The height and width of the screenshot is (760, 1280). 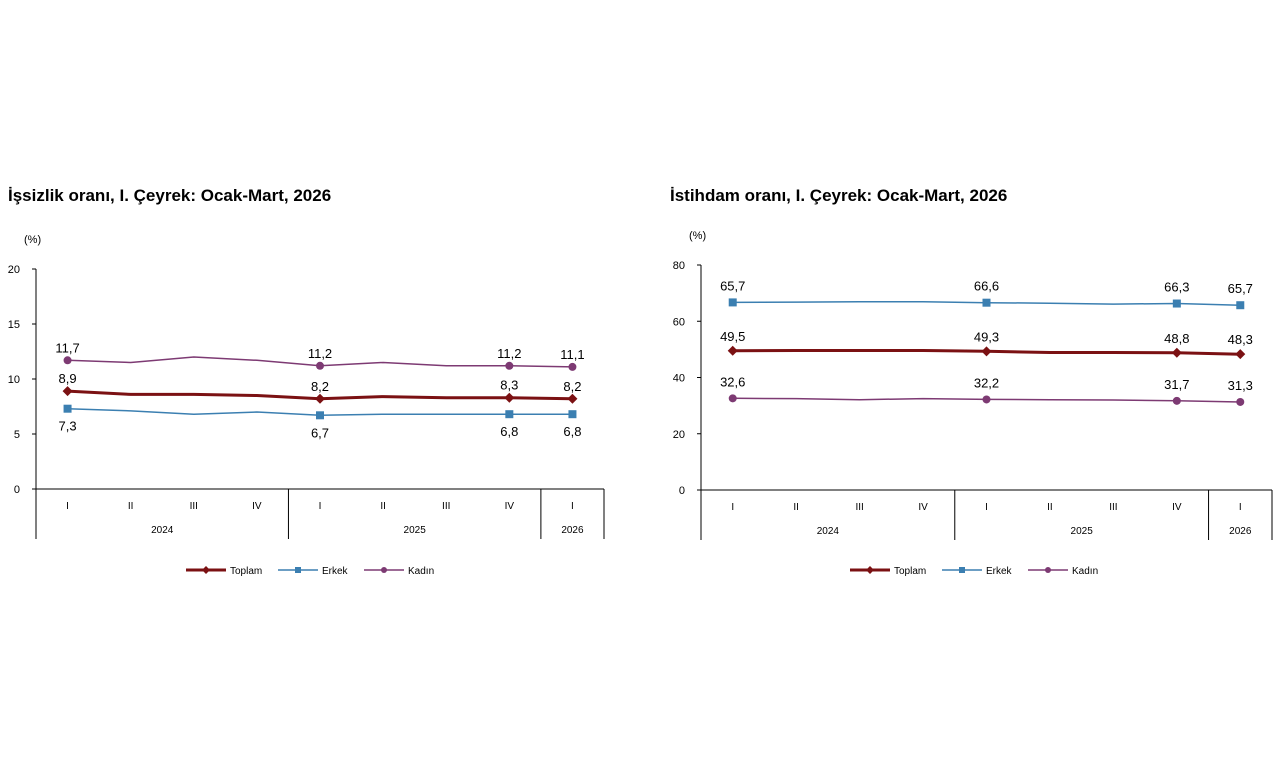 I want to click on data-label: 49,5, so click(x=732, y=336).